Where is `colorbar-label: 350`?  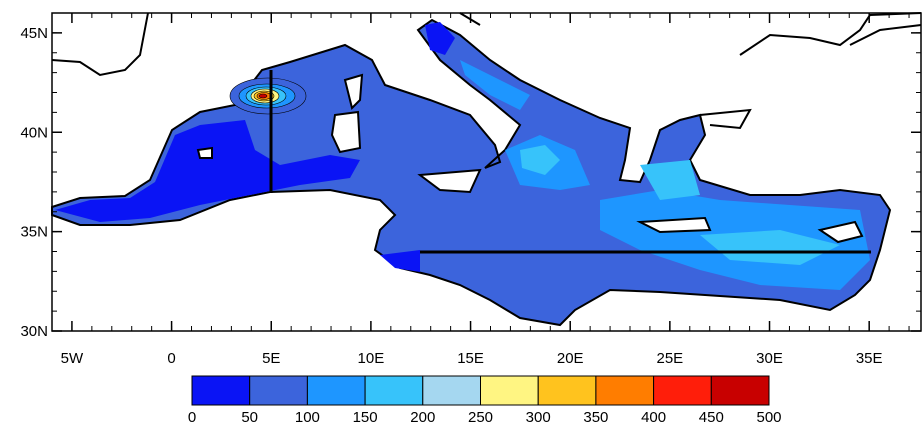 colorbar-label: 350 is located at coordinates (595, 417).